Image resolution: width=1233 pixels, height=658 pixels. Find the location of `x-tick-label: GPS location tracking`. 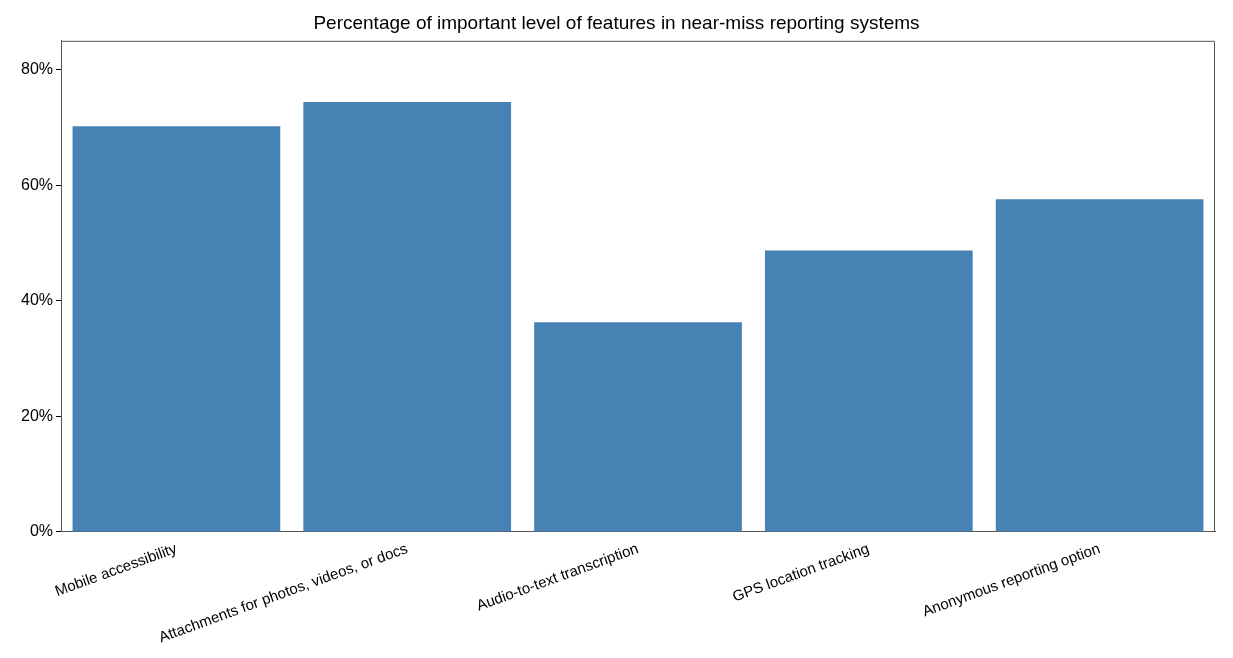

x-tick-label: GPS location tracking is located at coordinates (800, 572).